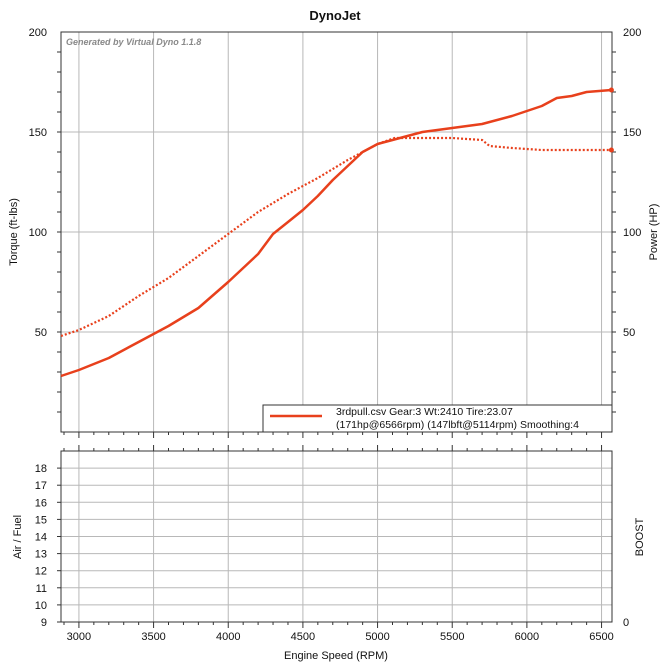 The image size is (671, 671). What do you see at coordinates (153, 637) in the screenshot?
I see `x-tick-label: 3500` at bounding box center [153, 637].